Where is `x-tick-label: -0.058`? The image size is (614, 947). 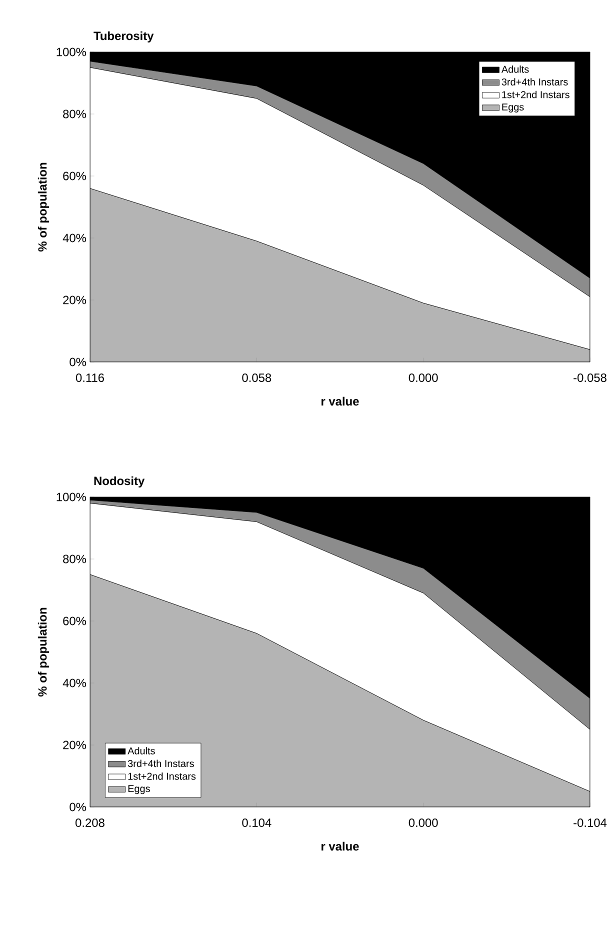
x-tick-label: -0.058 is located at coordinates (590, 378).